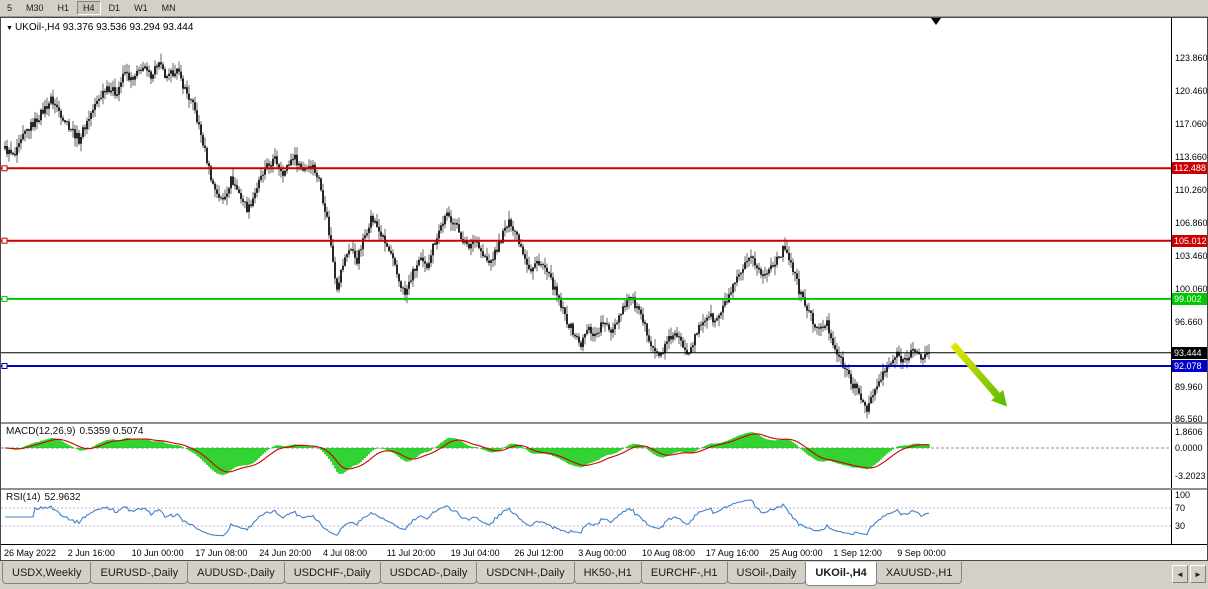 Image resolution: width=1208 pixels, height=589 pixels. I want to click on time-label: 11 Jul 20:00, so click(411, 553).